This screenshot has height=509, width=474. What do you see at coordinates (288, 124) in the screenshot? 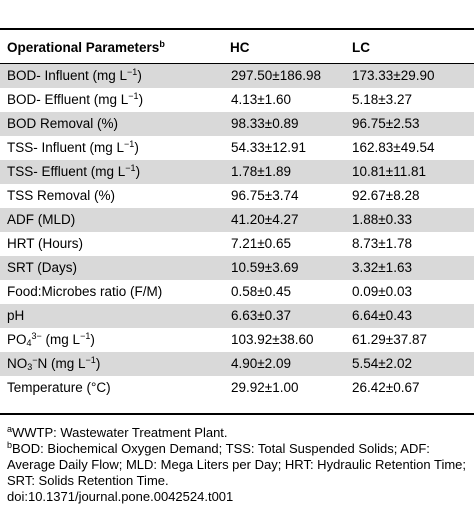
I see `hc-value-cell: 98.33±0.89` at bounding box center [288, 124].